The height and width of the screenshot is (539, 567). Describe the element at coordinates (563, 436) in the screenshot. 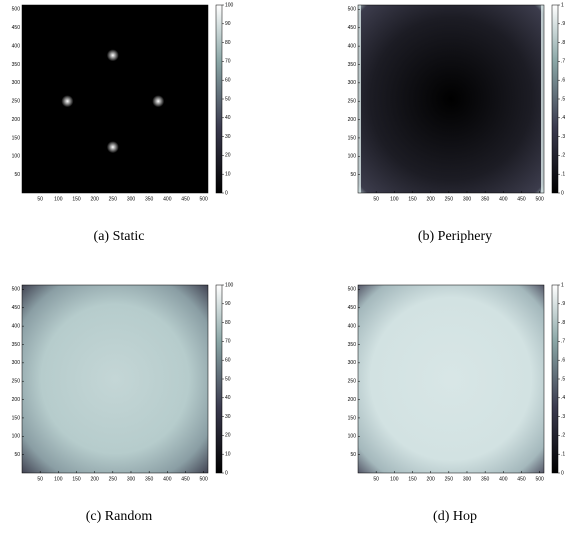

I see `colorbar-tick-label: .2` at that location.